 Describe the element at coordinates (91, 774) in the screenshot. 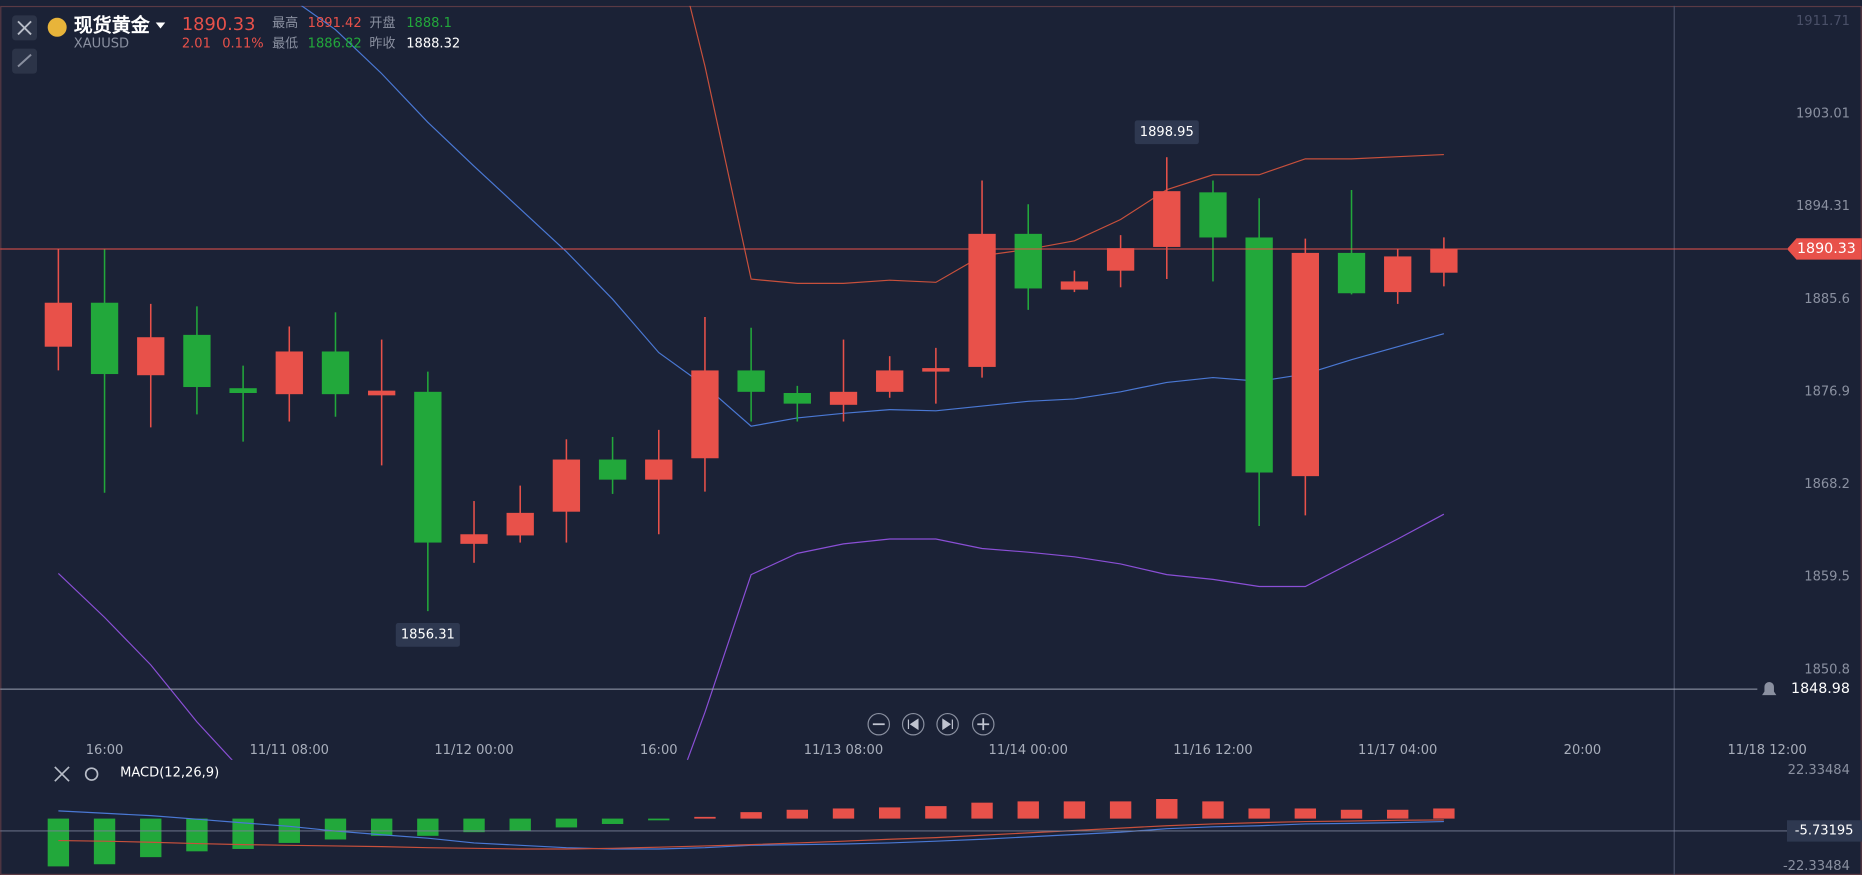

I see `macd-settings` at that location.